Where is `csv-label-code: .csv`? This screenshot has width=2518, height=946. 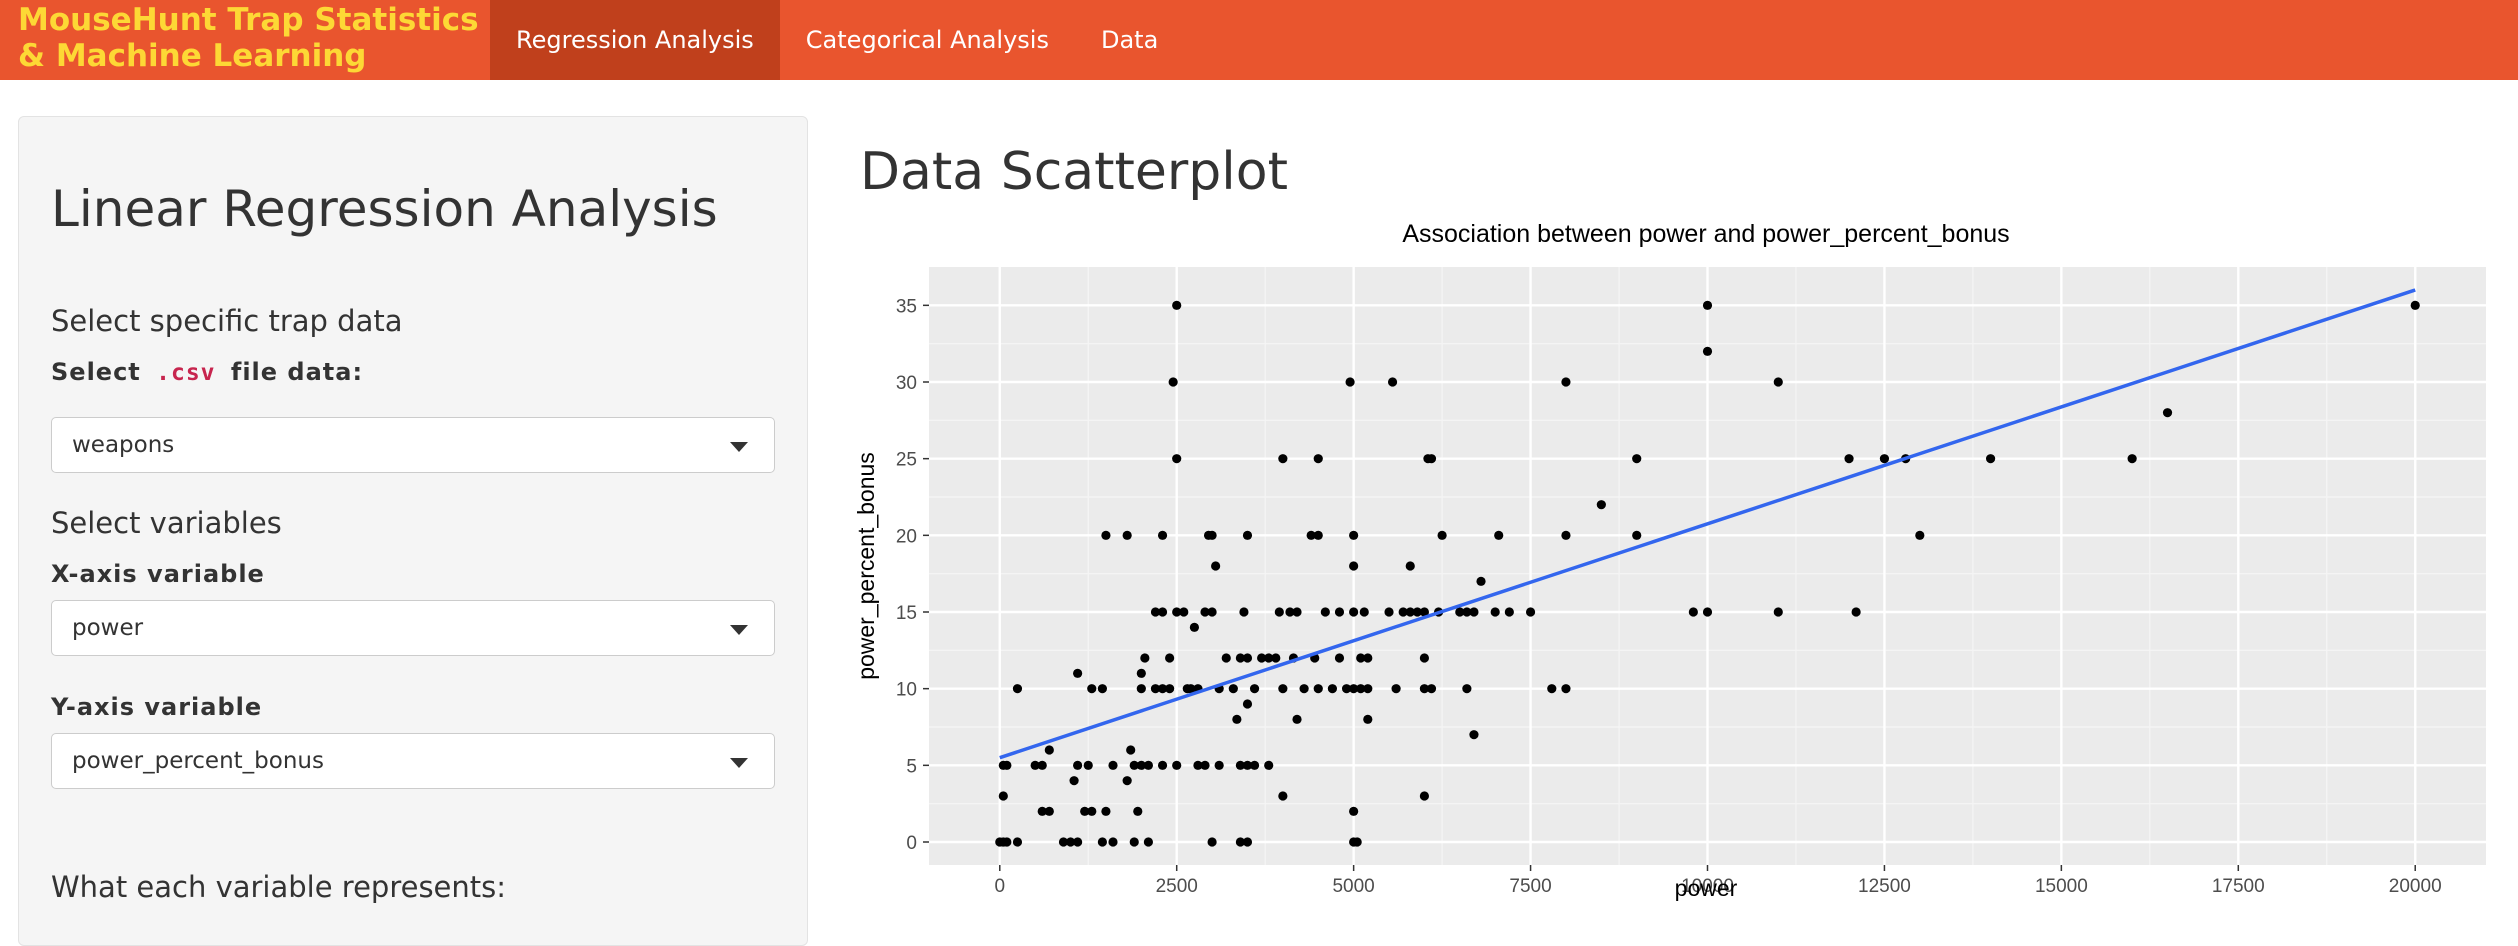
csv-label-code: .csv is located at coordinates (186, 373).